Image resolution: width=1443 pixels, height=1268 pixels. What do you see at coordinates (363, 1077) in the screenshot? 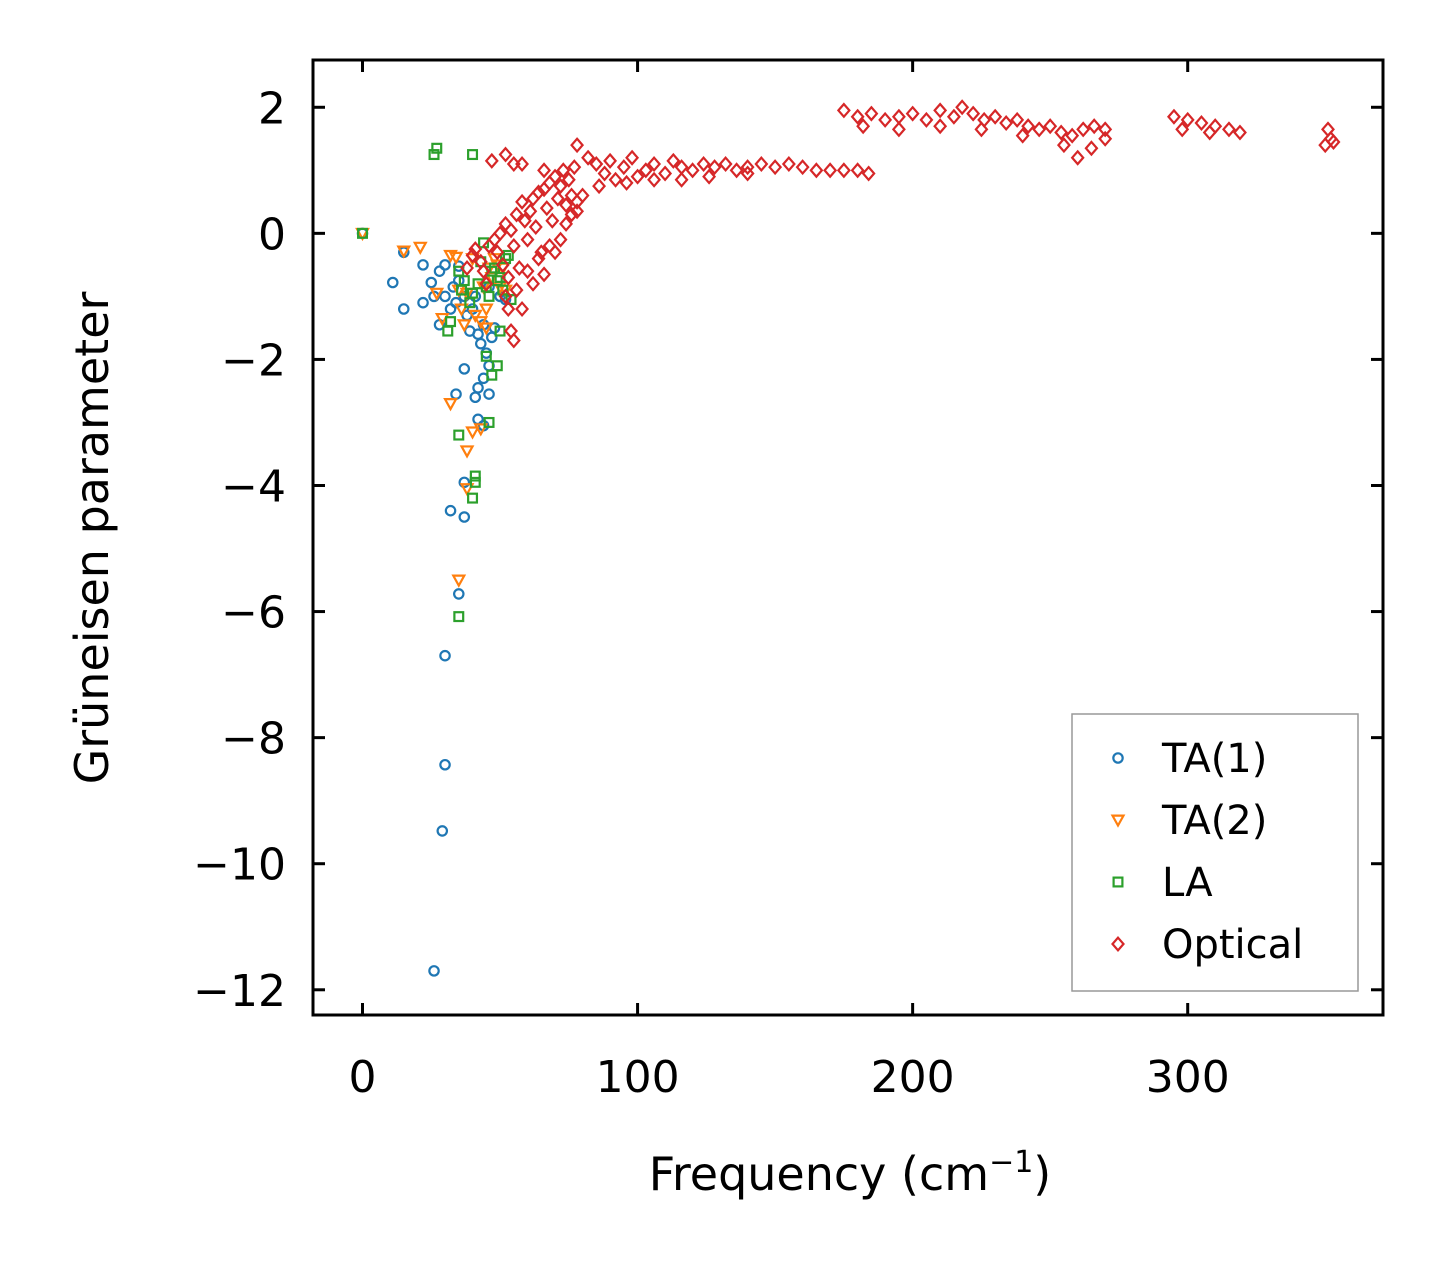
I see `x-tick-label: 0` at bounding box center [363, 1077].